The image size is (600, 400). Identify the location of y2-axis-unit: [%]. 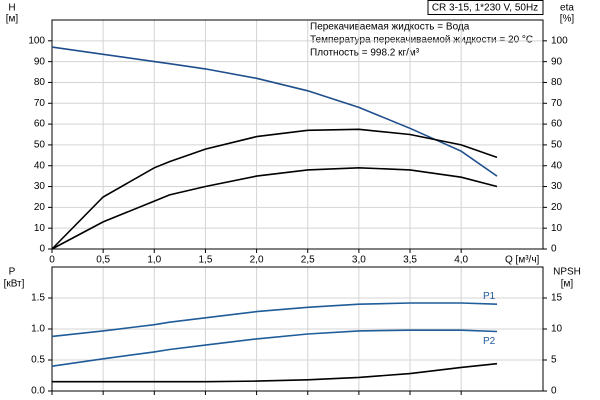
(567, 19).